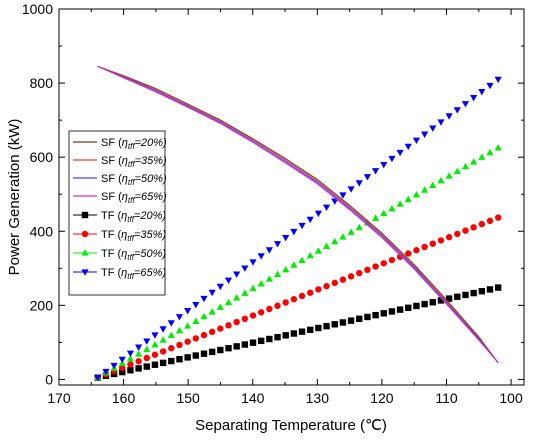 Image resolution: width=550 pixels, height=441 pixels. Describe the element at coordinates (291, 425) in the screenshot. I see `x-axis-title: Separating Temperature (℃)` at that location.